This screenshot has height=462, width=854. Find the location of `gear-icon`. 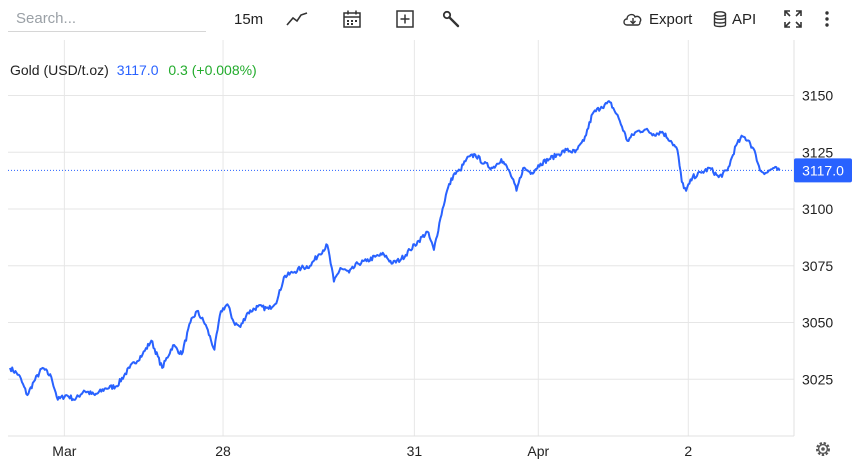

gear-icon is located at coordinates (823, 449).